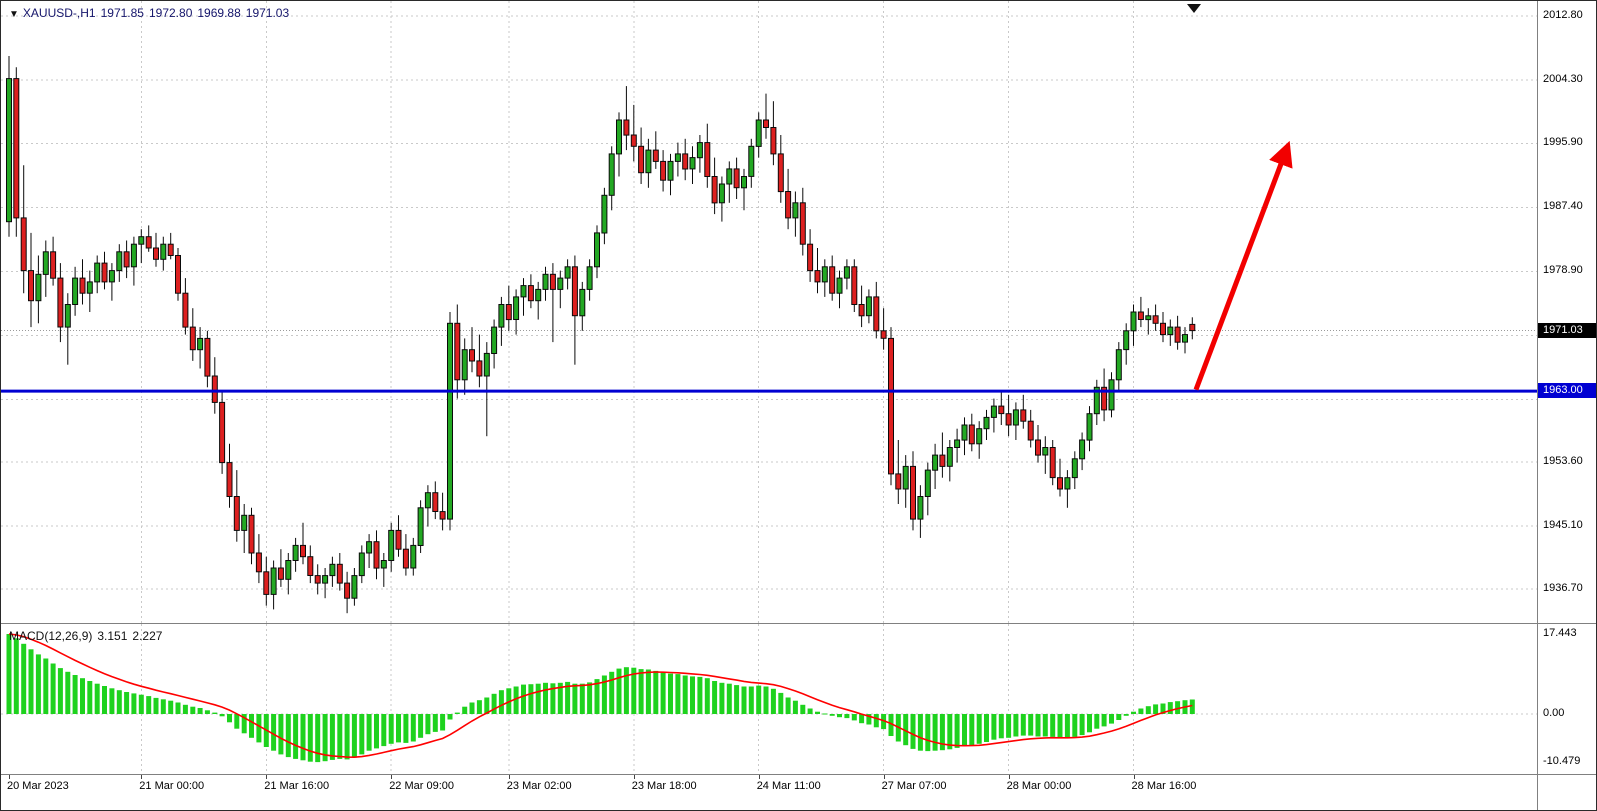 This screenshot has width=1597, height=811. I want to click on macd-histogram, so click(600, 698).